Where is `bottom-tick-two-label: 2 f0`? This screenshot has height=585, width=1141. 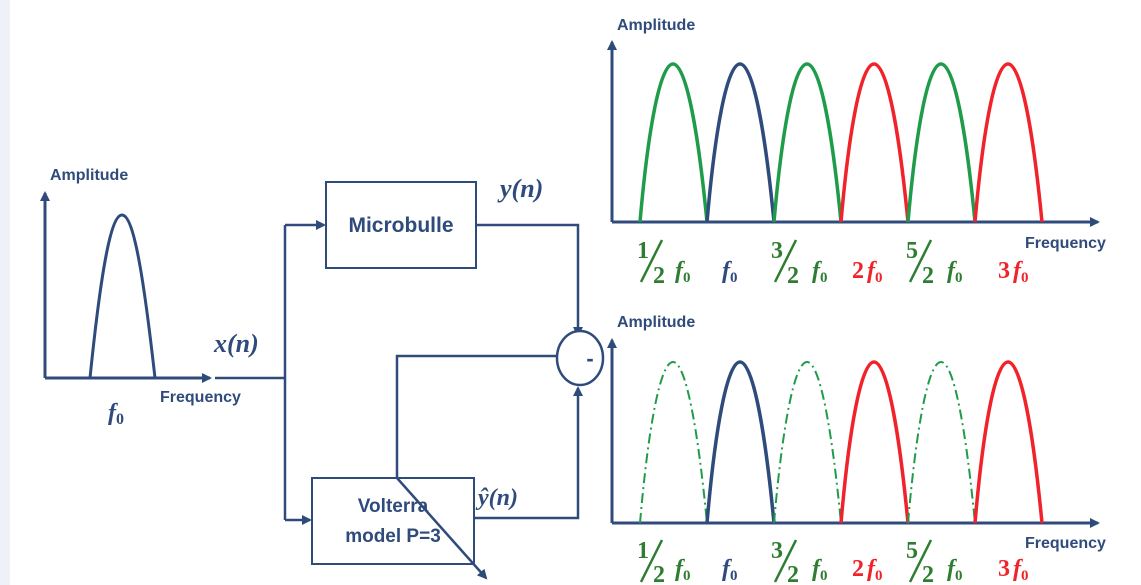
bottom-tick-two-label: 2 f0 is located at coordinates (867, 570).